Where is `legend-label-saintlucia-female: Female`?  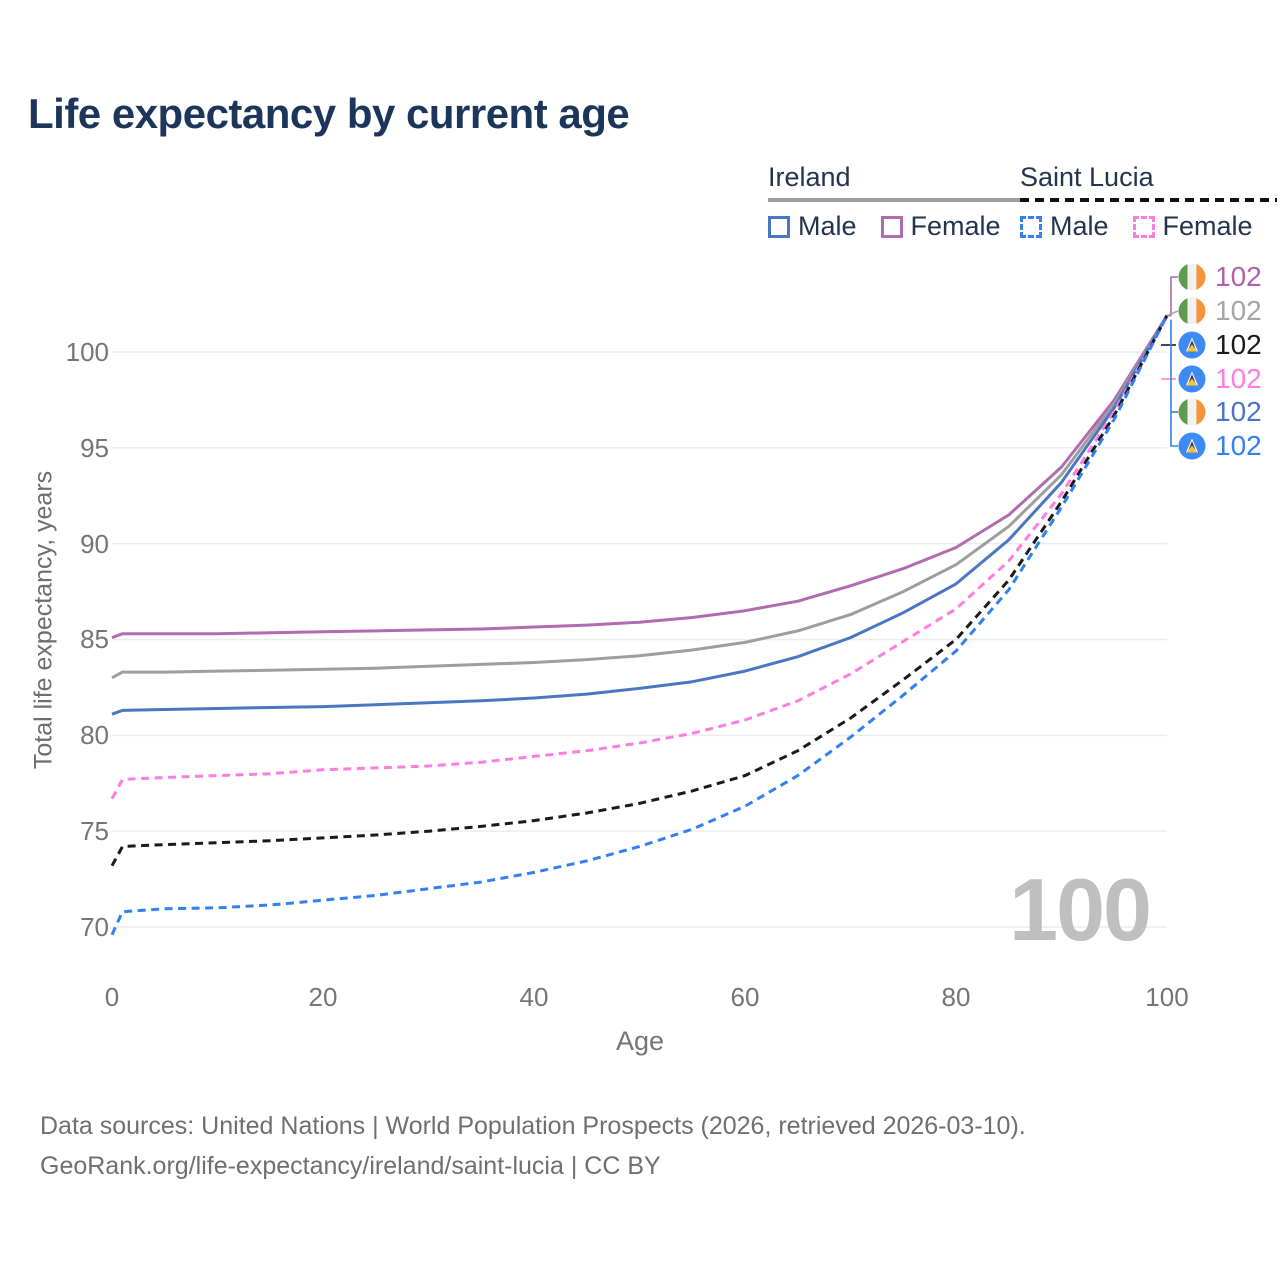 legend-label-saintlucia-female: Female is located at coordinates (1207, 226).